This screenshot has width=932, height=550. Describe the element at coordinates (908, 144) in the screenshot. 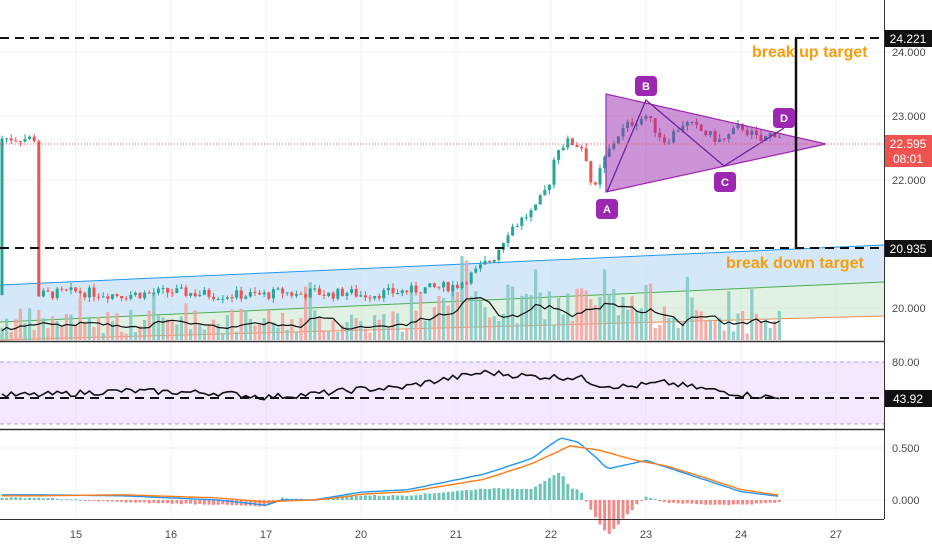

I see `svg-text: 22.595` at that location.